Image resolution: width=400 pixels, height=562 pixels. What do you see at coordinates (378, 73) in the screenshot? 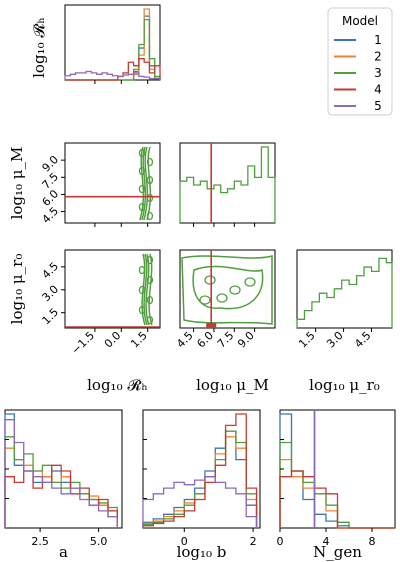
I see `legend-label-3: 3` at bounding box center [378, 73].